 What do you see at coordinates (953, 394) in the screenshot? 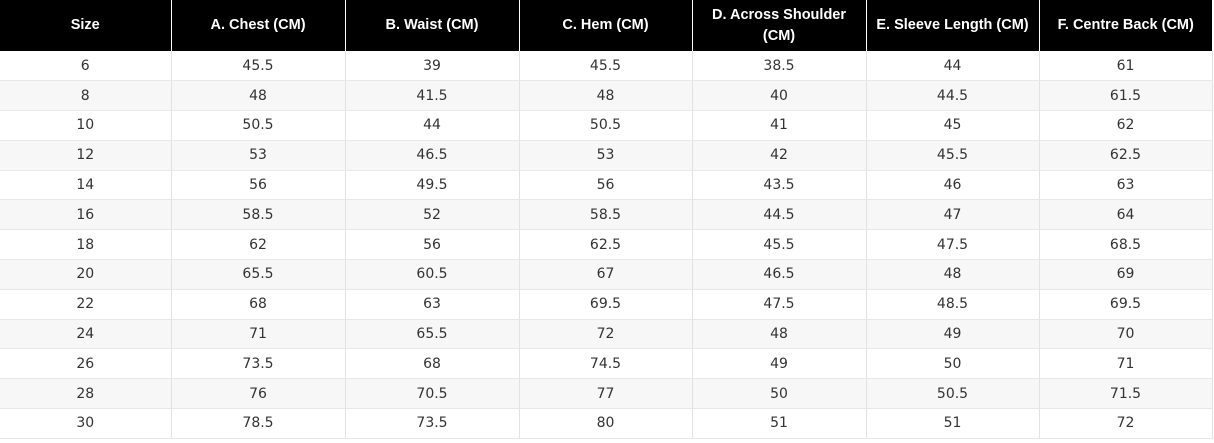
I see `cell-sleeve-length: 50.5` at bounding box center [953, 394].